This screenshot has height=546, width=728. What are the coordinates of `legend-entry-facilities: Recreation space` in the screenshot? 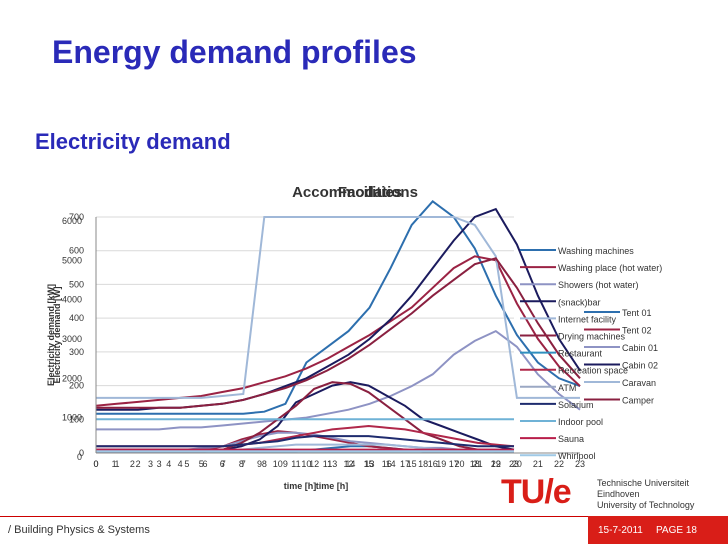 It's located at (593, 371).